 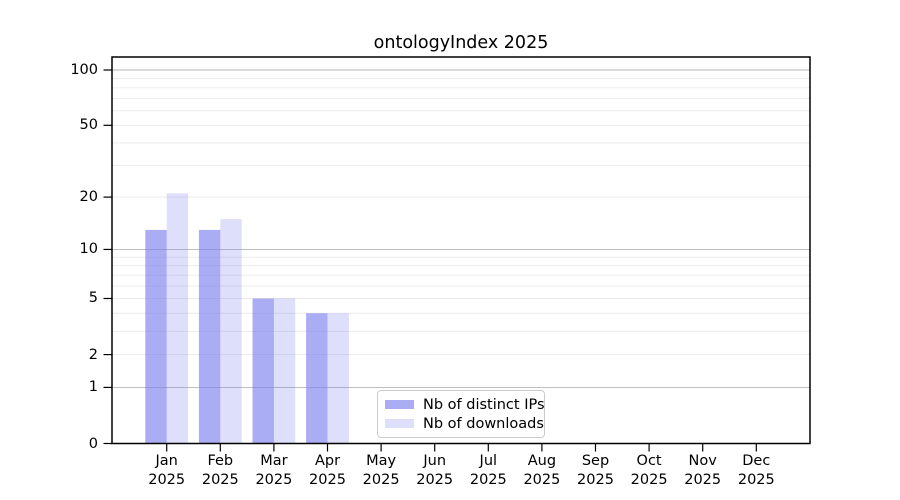 What do you see at coordinates (167, 470) in the screenshot?
I see `x-tick-label: Jan 2025` at bounding box center [167, 470].